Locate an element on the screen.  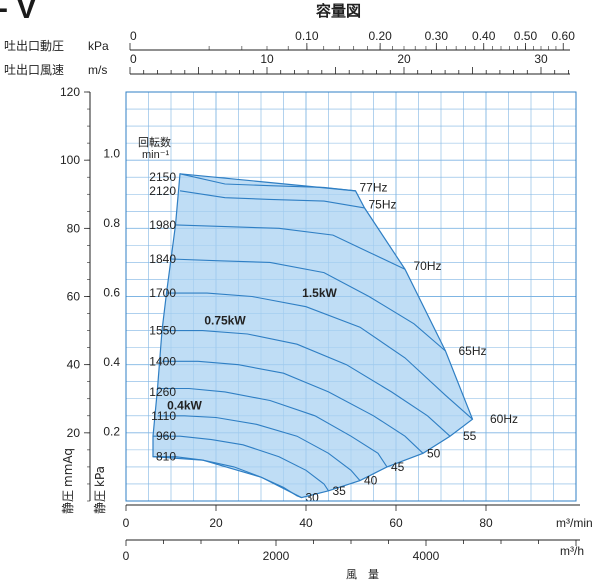
per-hour-tick-label: 4000 is located at coordinates (426, 556).